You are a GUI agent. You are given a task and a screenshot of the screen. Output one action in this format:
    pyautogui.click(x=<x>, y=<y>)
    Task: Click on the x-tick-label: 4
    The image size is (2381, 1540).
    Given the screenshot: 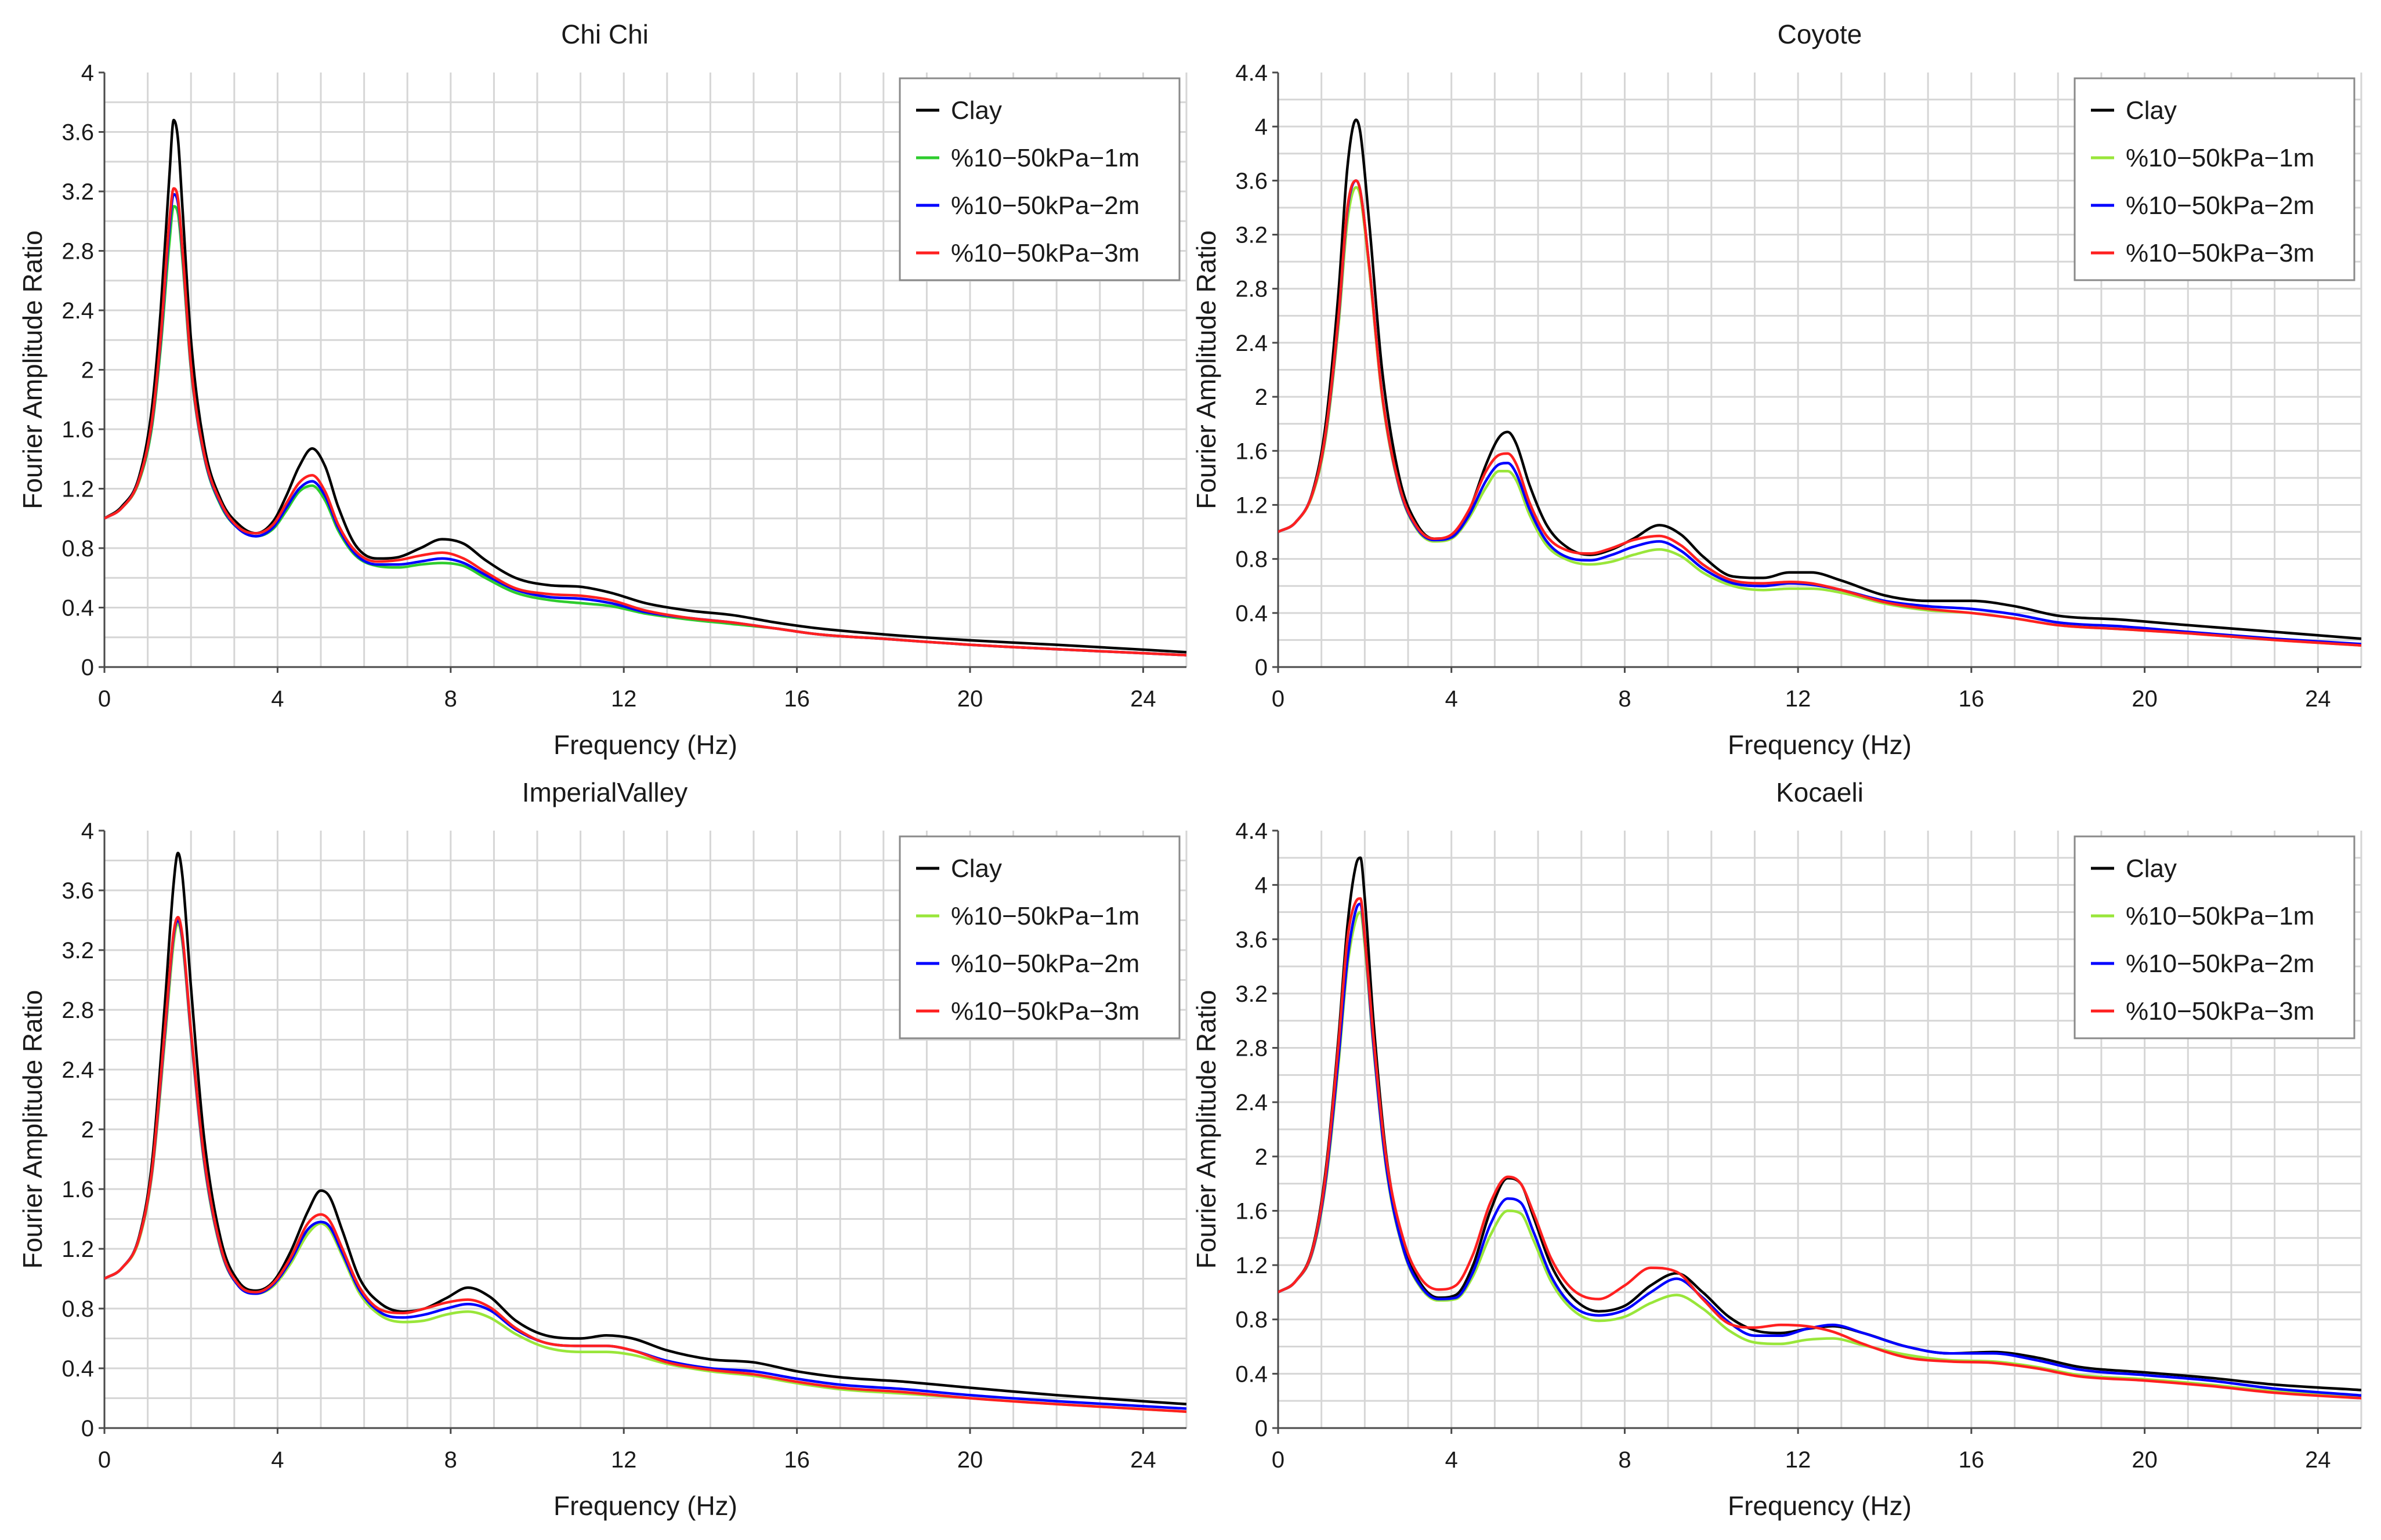 What is the action you would take?
    pyautogui.click(x=1451, y=699)
    